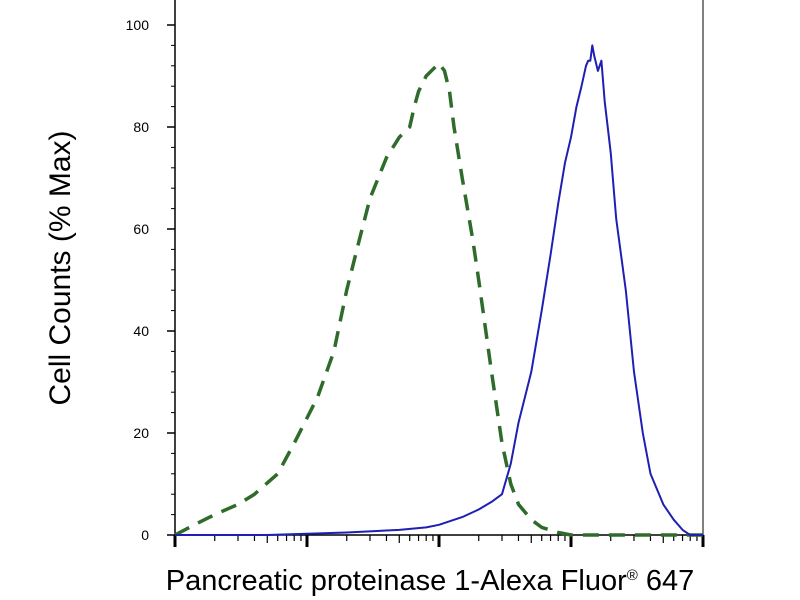  I want to click on y-tick-label: 40, so click(141, 331).